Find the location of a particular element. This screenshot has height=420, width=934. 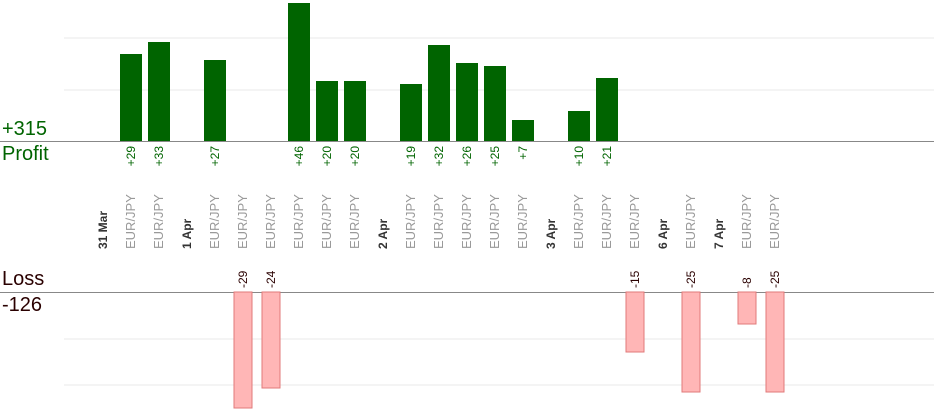

profit-data-label: +26 is located at coordinates (467, 156).